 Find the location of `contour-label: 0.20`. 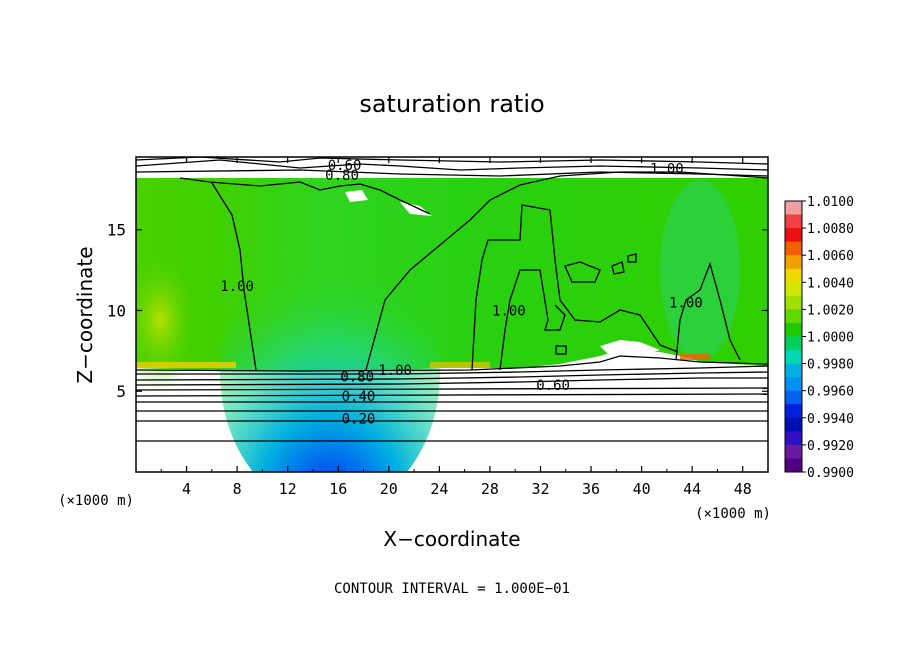

contour-label: 0.20 is located at coordinates (359, 420).